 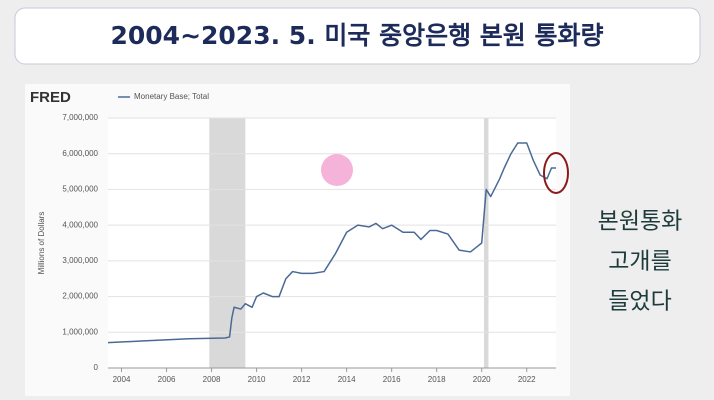 What do you see at coordinates (80, 296) in the screenshot?
I see `y-tick-label: 2,000,000` at bounding box center [80, 296].